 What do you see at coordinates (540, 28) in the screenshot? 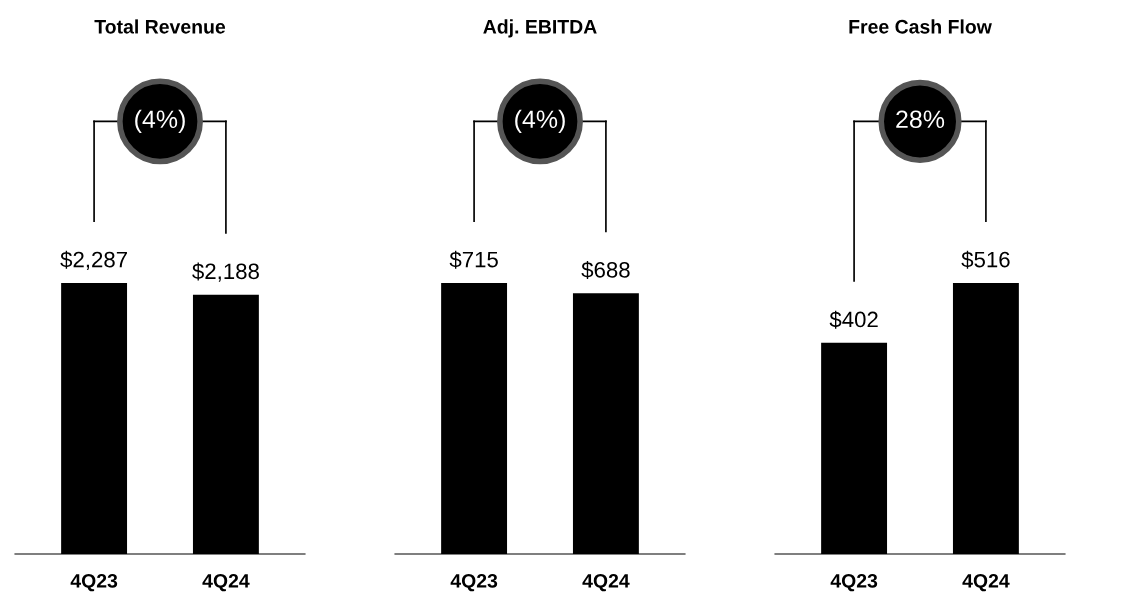
I see `chart-title: Adj. EBITDA` at bounding box center [540, 28].